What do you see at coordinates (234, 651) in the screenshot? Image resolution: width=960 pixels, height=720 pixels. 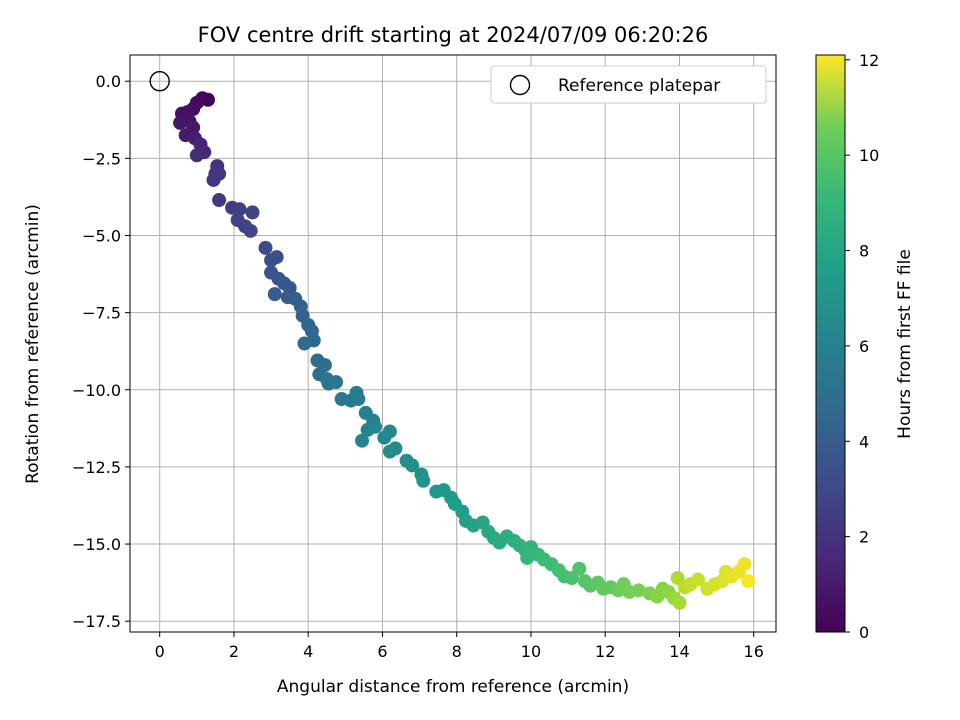 I see `x-tick-label: 2` at bounding box center [234, 651].